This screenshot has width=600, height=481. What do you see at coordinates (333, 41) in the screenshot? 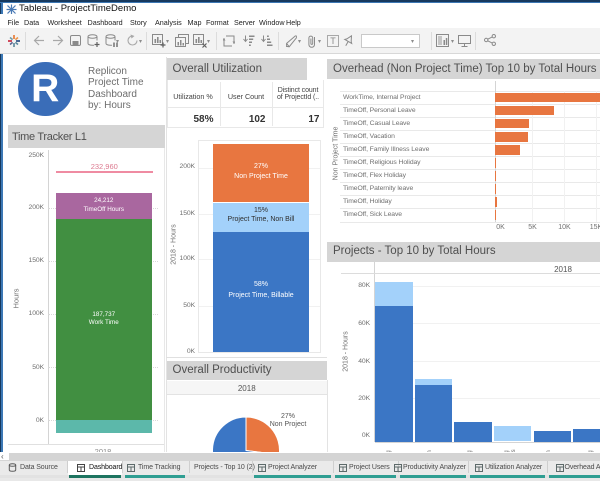
I see `svg-text: T` at bounding box center [333, 41].